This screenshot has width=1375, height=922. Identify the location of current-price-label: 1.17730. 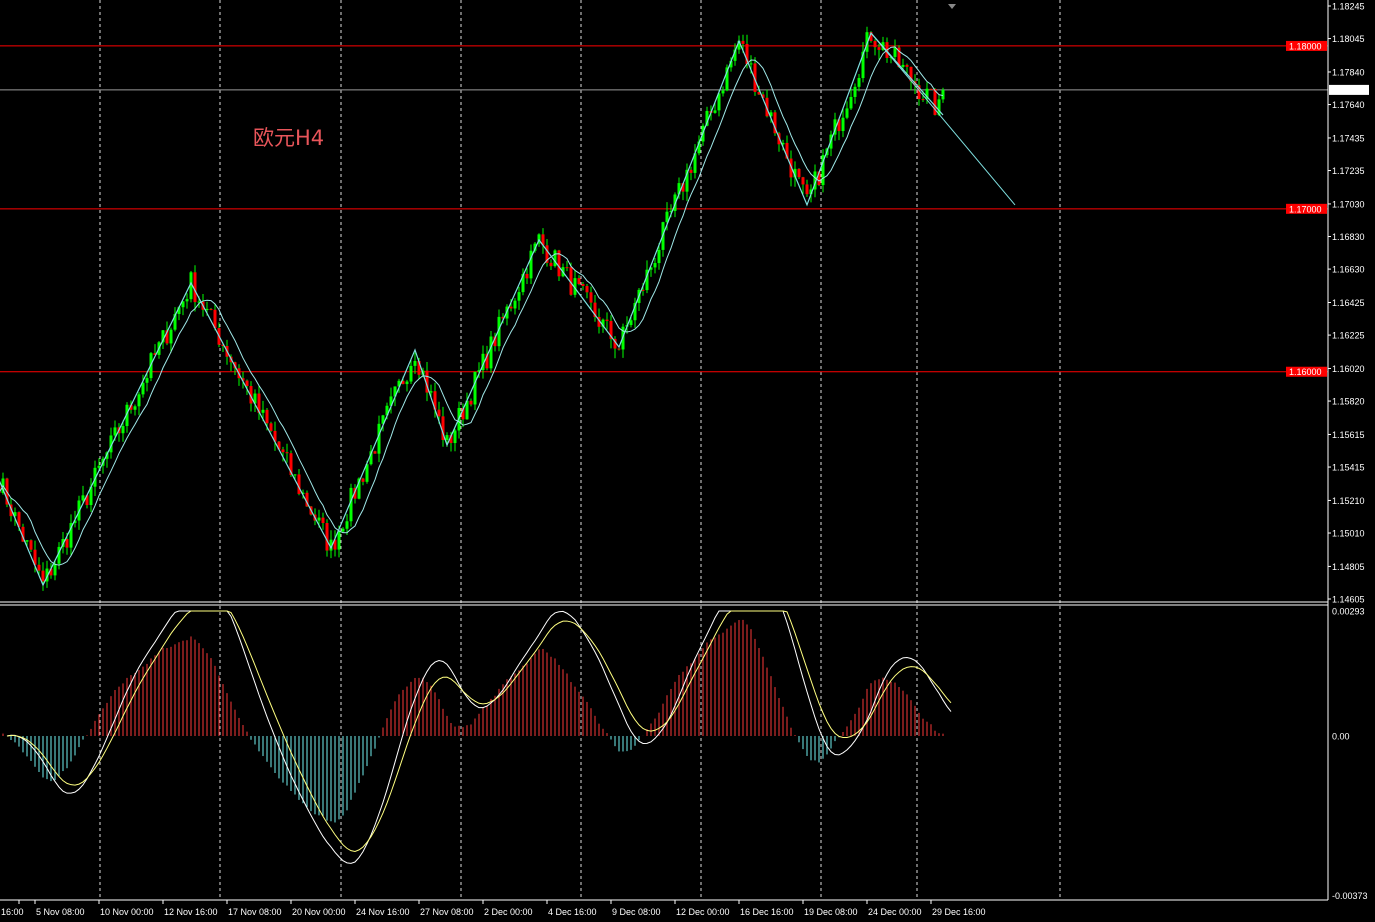
(1348, 90).